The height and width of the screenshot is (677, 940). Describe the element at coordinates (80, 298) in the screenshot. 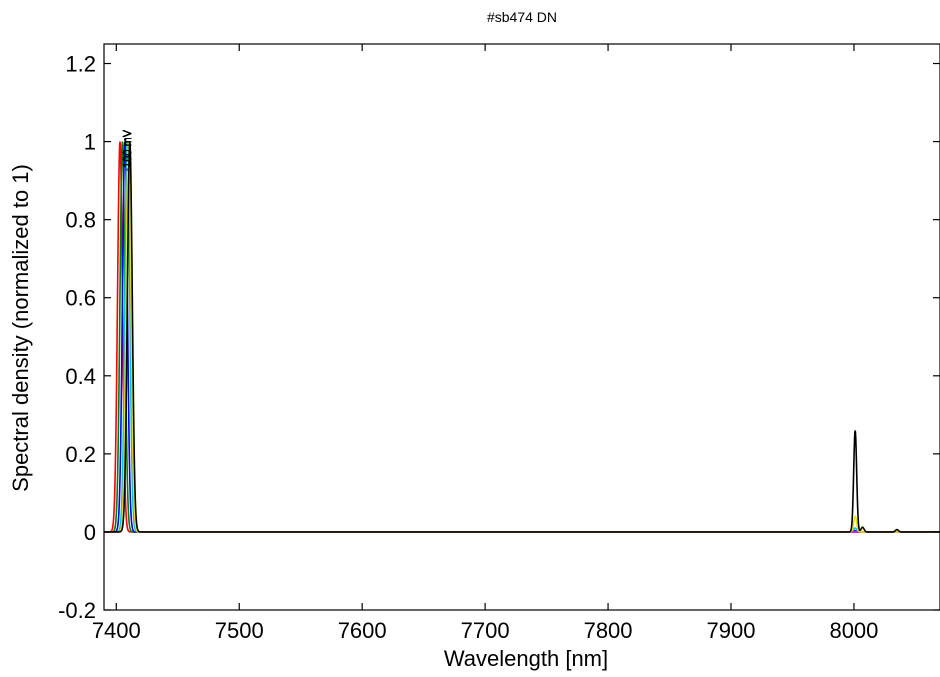

I see `y-tick-label: 0.6` at that location.